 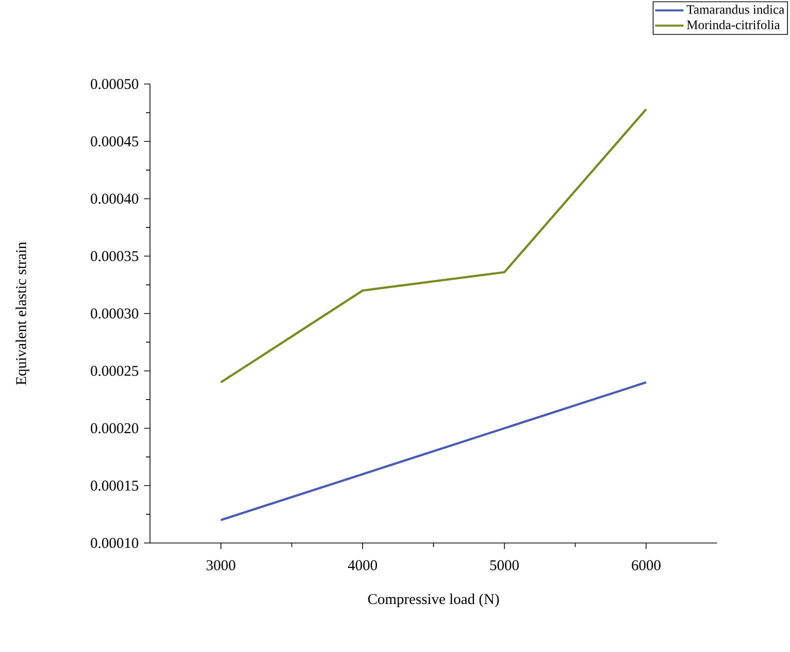 What do you see at coordinates (733, 25) in the screenshot?
I see `legend-label: Morinda-citrifolia` at bounding box center [733, 25].